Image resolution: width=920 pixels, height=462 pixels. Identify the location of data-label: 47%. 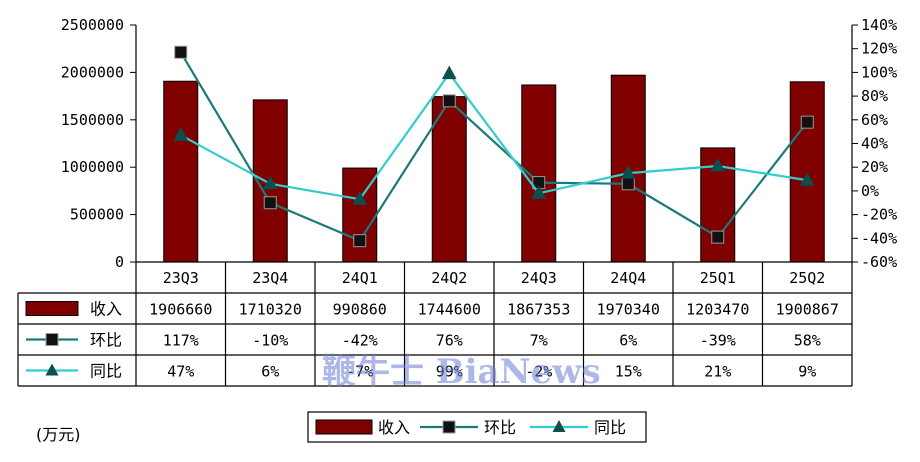
(180, 372).